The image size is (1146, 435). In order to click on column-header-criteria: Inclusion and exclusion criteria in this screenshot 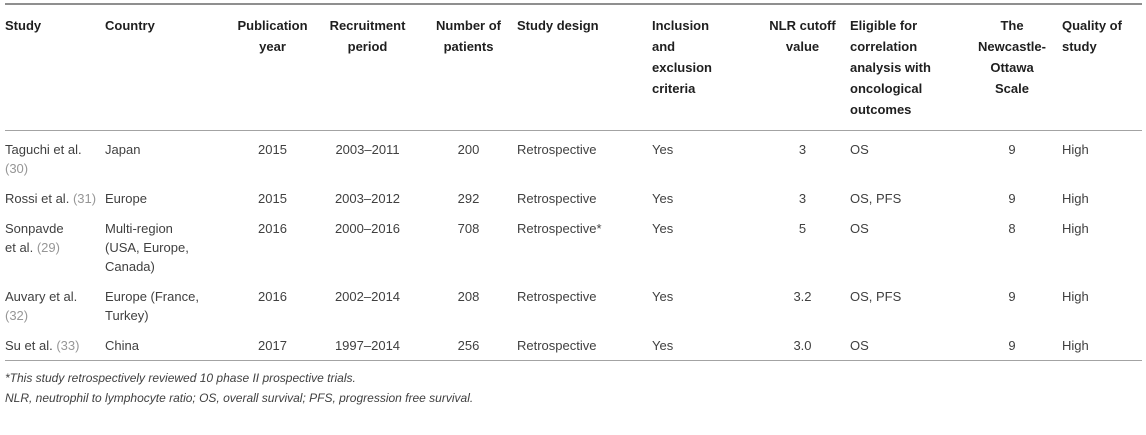, I will do `click(703, 67)`.